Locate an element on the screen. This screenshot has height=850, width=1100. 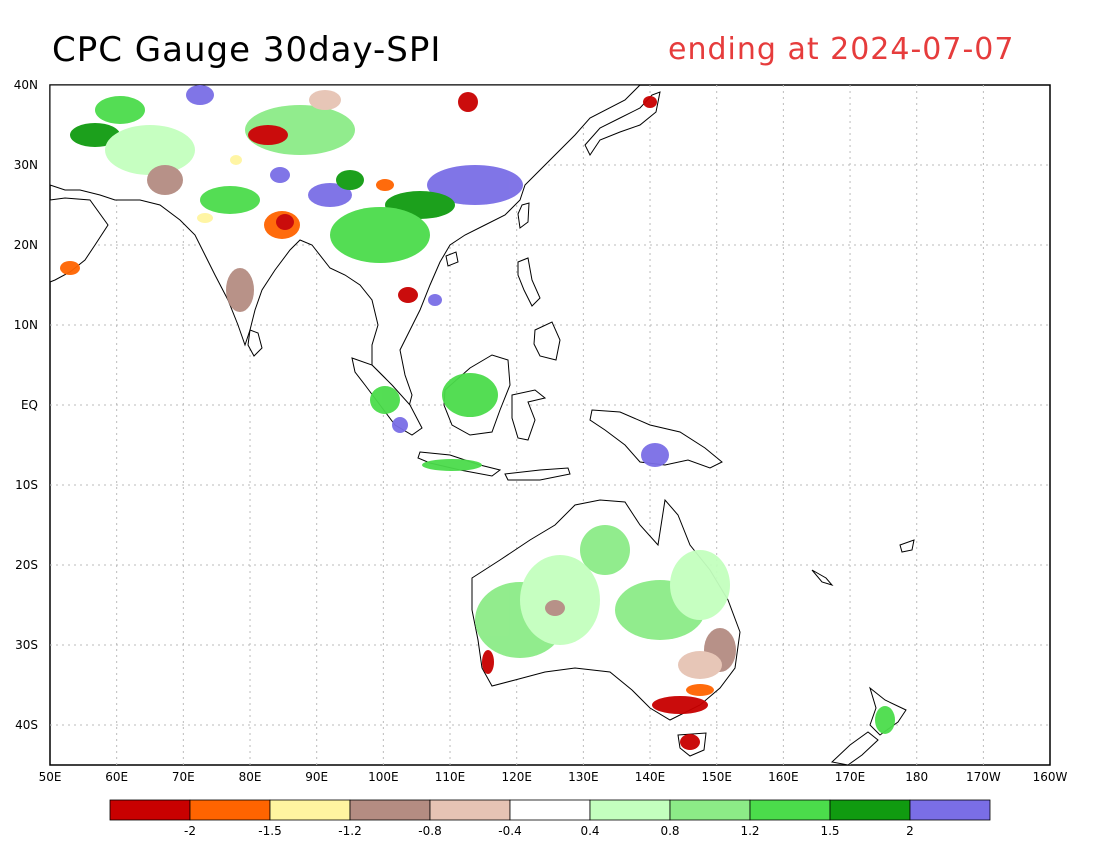
australia is located at coordinates (606, 609).